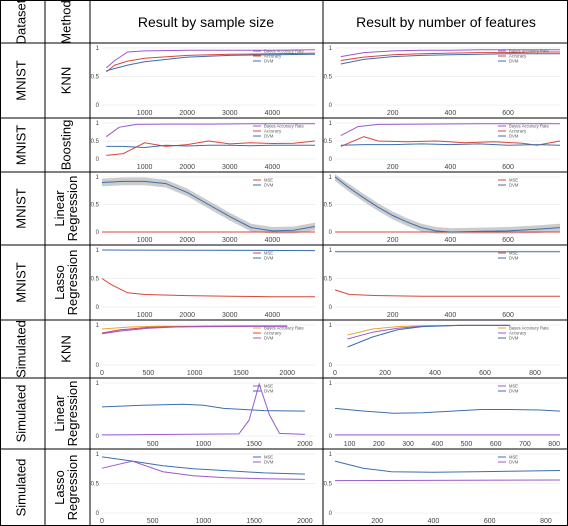  Describe the element at coordinates (65, 145) in the screenshot. I see `method-label: Boosting` at that location.